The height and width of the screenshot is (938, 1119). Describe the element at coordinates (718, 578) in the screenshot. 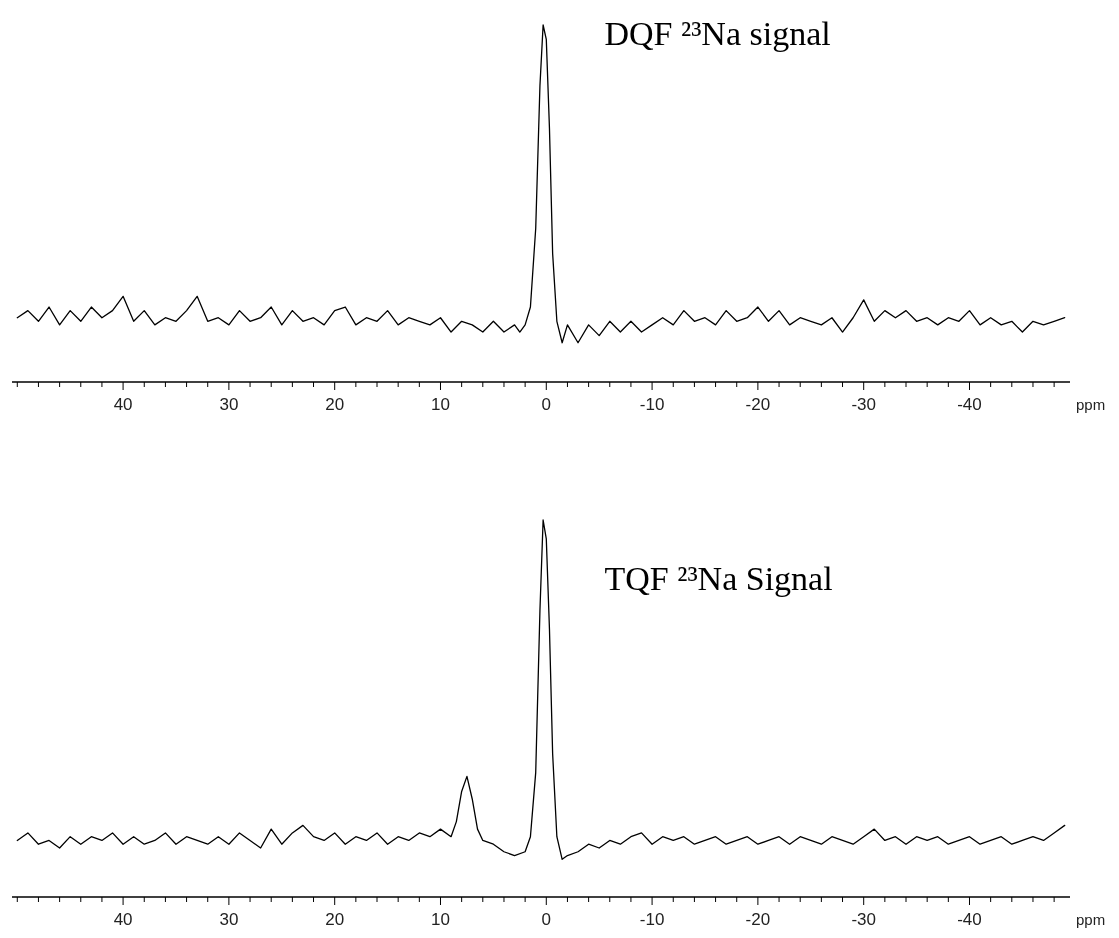

I see `text: TQF ²³Na Signal` at that location.